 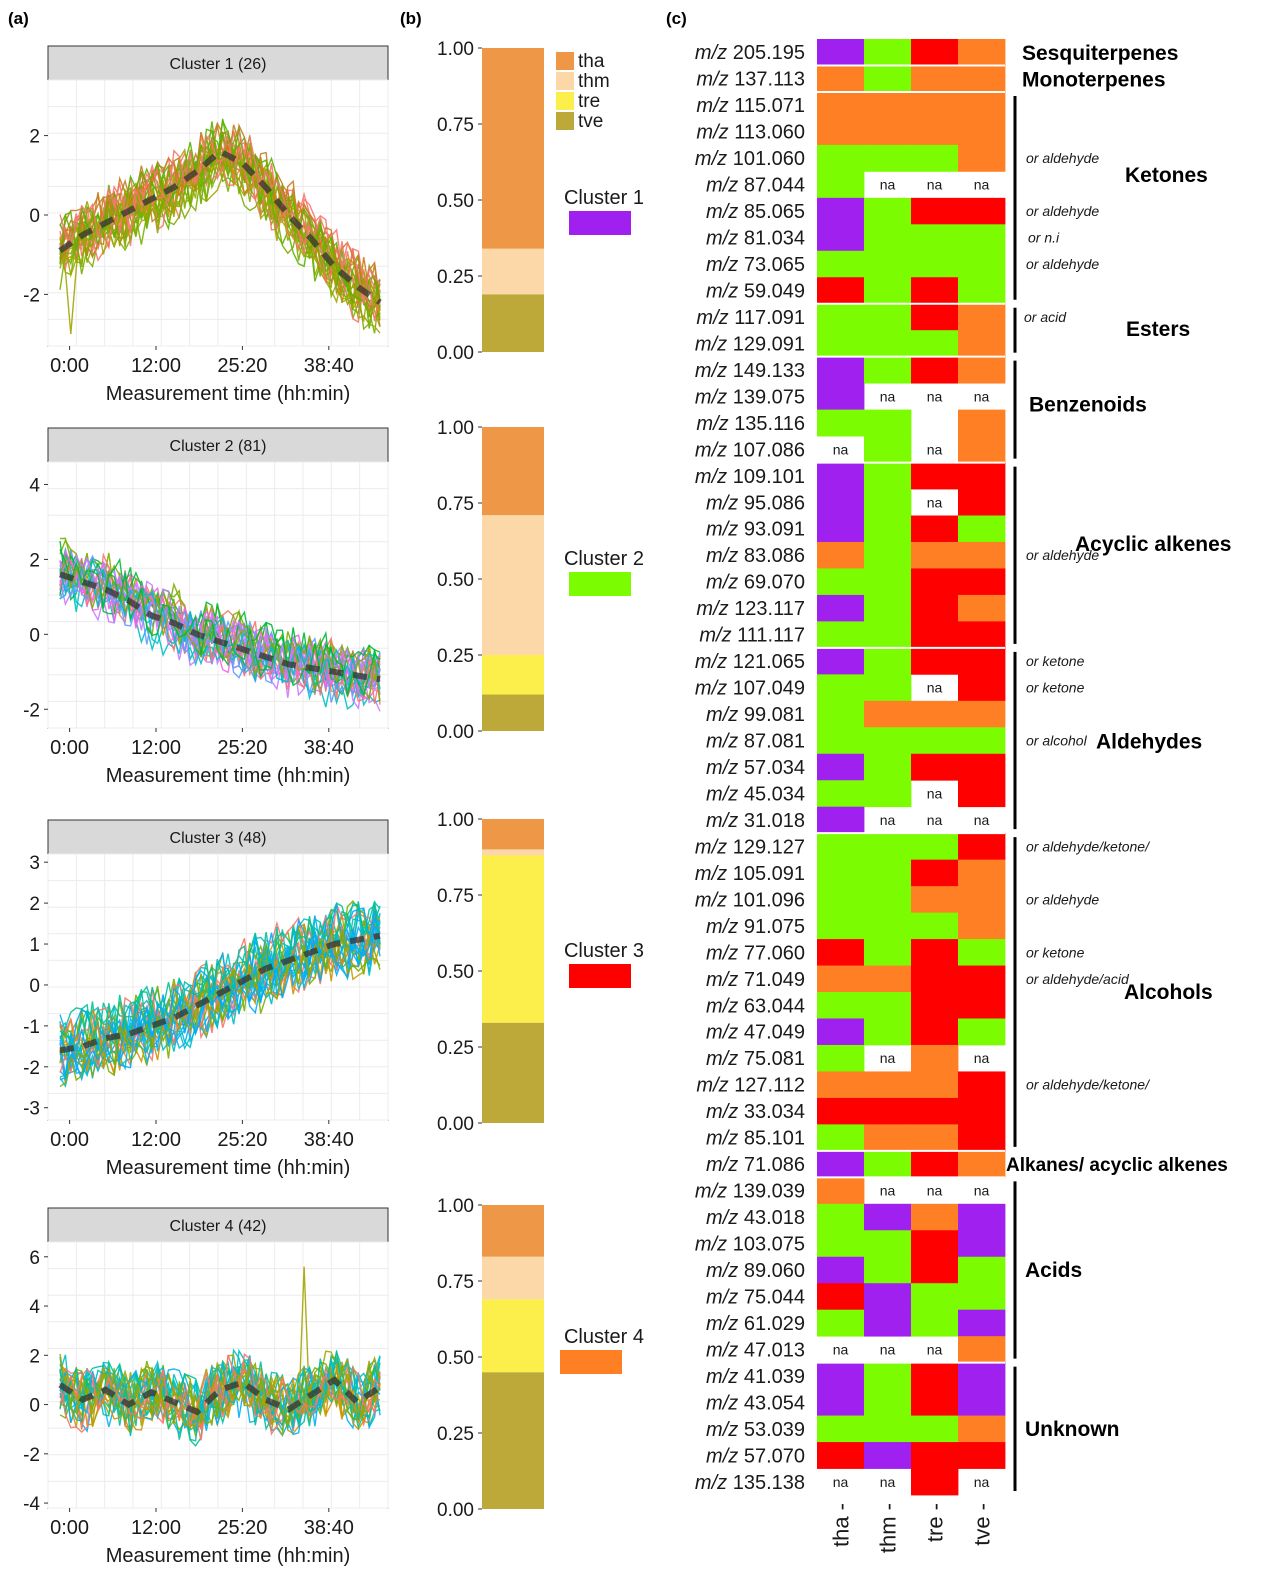 I want to click on mz-row-label: m/z 43.054, so click(x=755, y=1403).